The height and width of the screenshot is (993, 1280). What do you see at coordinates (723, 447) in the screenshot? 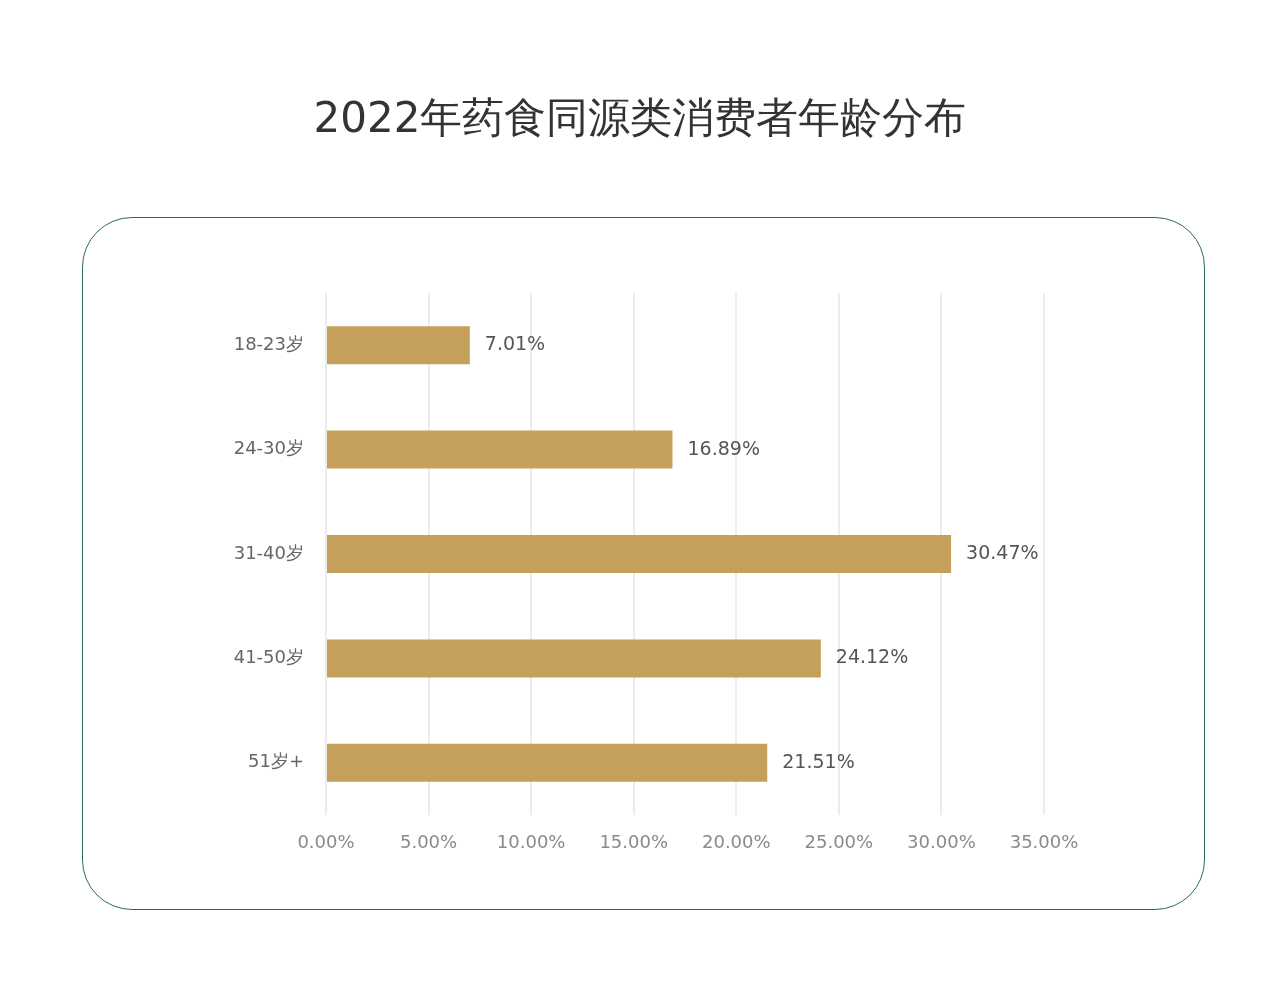
I see `data-label: 16.89%` at bounding box center [723, 447].